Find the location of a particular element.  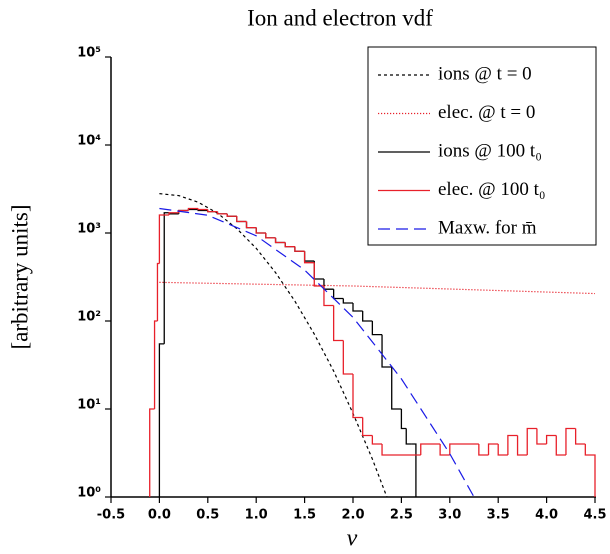

x-tick-label: 4.0 is located at coordinates (546, 515).